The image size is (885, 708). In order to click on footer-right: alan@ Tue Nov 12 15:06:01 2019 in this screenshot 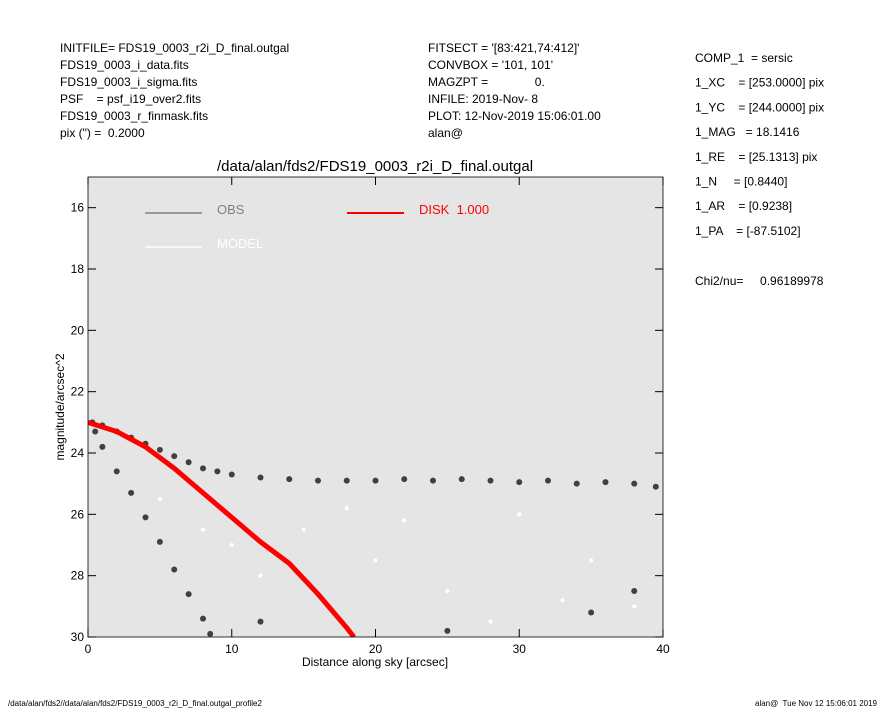, I will do `click(816, 703)`.